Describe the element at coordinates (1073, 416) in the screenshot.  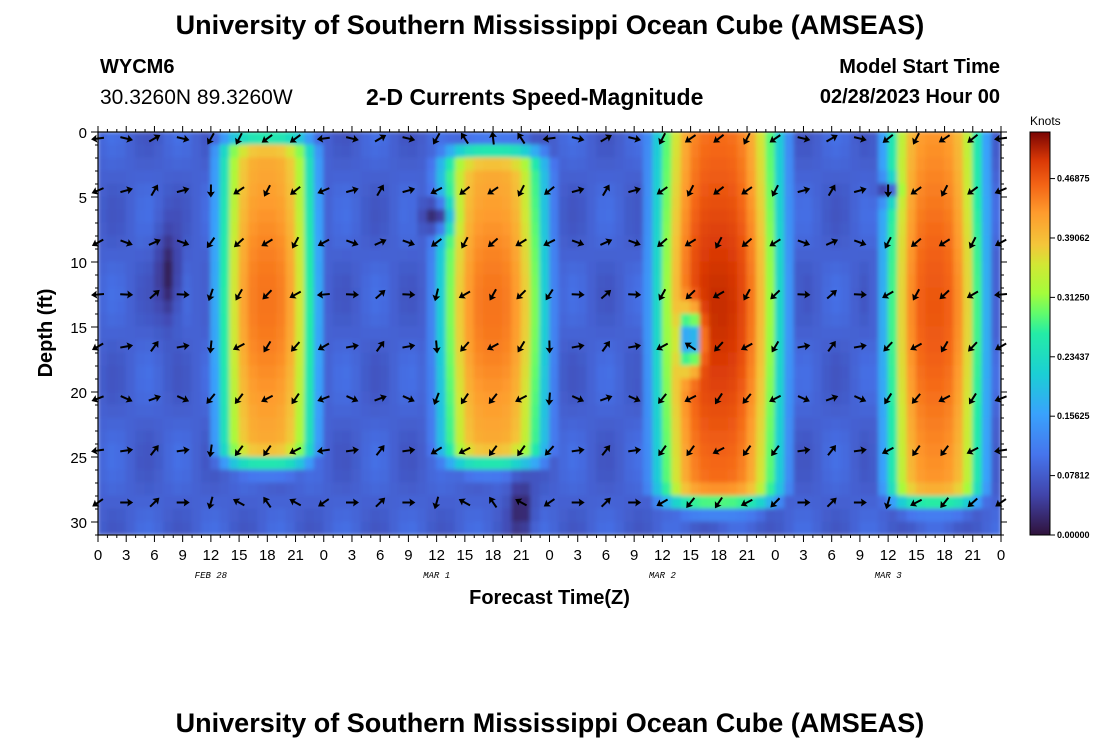
I see `colorbar-tick-label: 0.15625` at that location.